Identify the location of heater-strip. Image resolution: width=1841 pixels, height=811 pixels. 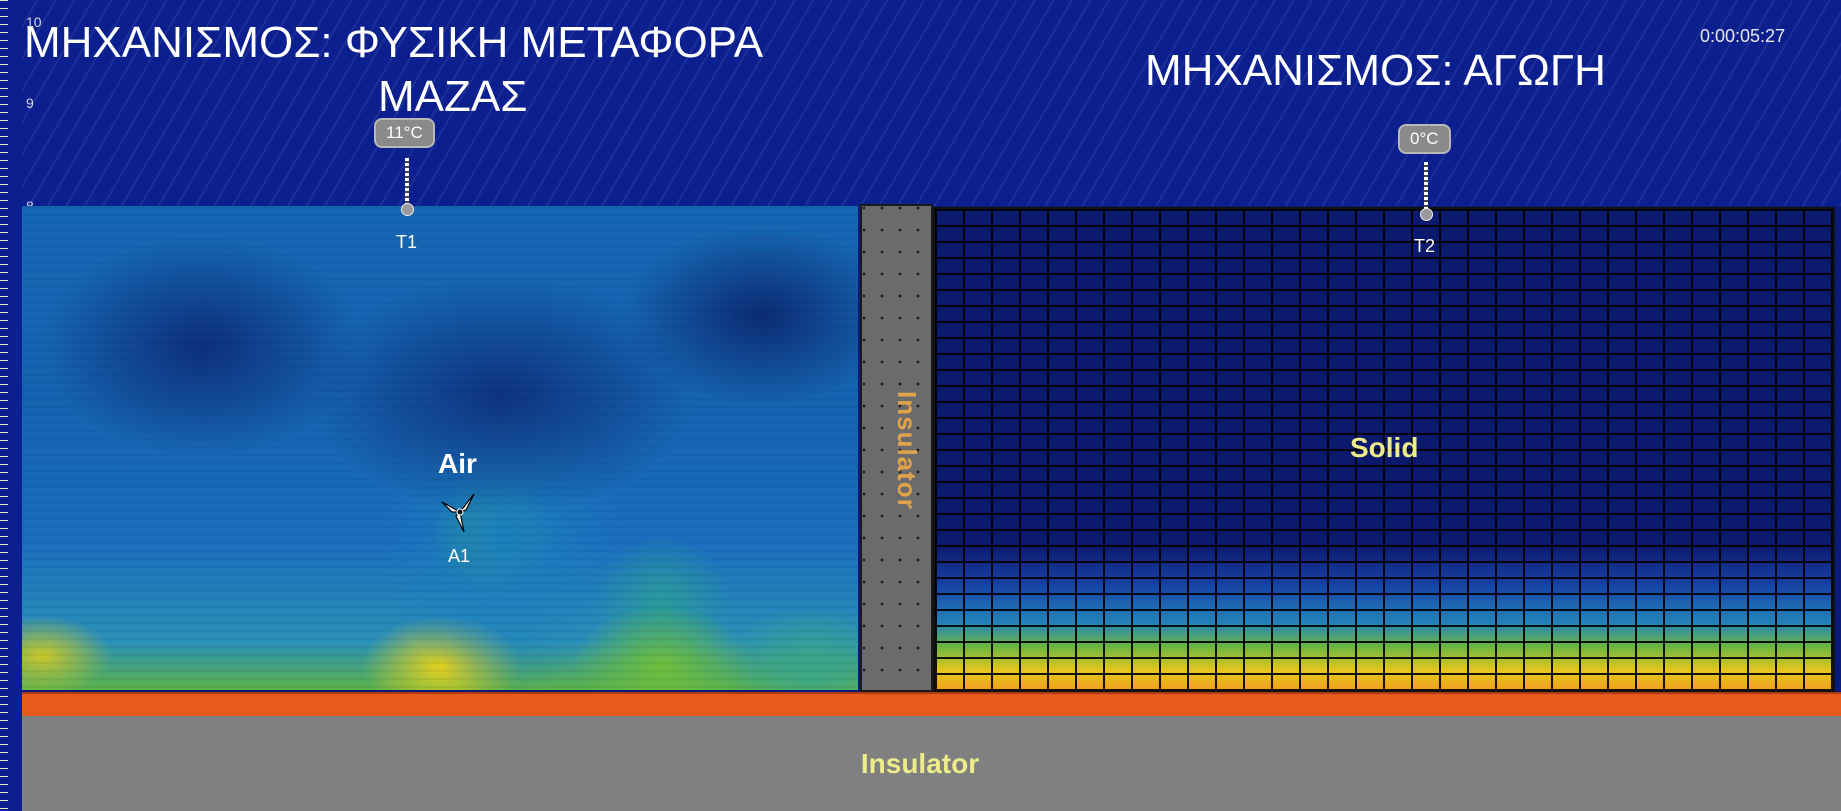
(931, 704).